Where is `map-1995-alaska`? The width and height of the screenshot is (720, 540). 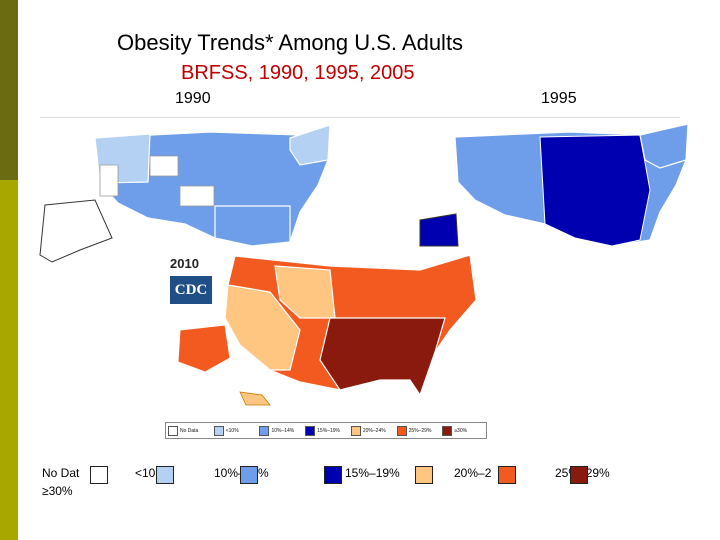
map-1995-alaska is located at coordinates (439, 230).